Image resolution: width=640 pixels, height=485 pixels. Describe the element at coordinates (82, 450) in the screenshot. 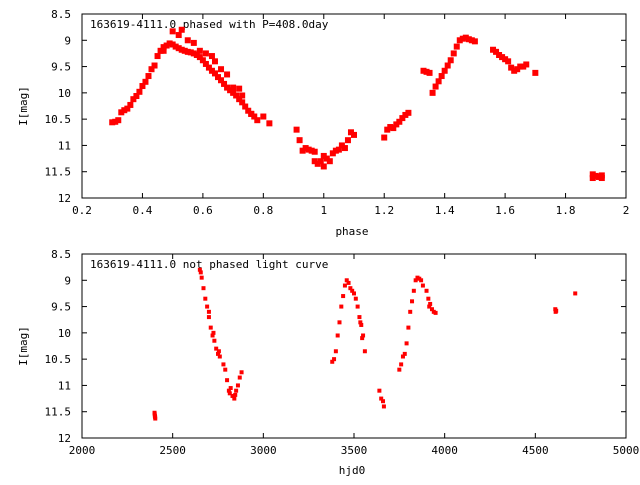

I see `x-tick-label: 2000` at that location.